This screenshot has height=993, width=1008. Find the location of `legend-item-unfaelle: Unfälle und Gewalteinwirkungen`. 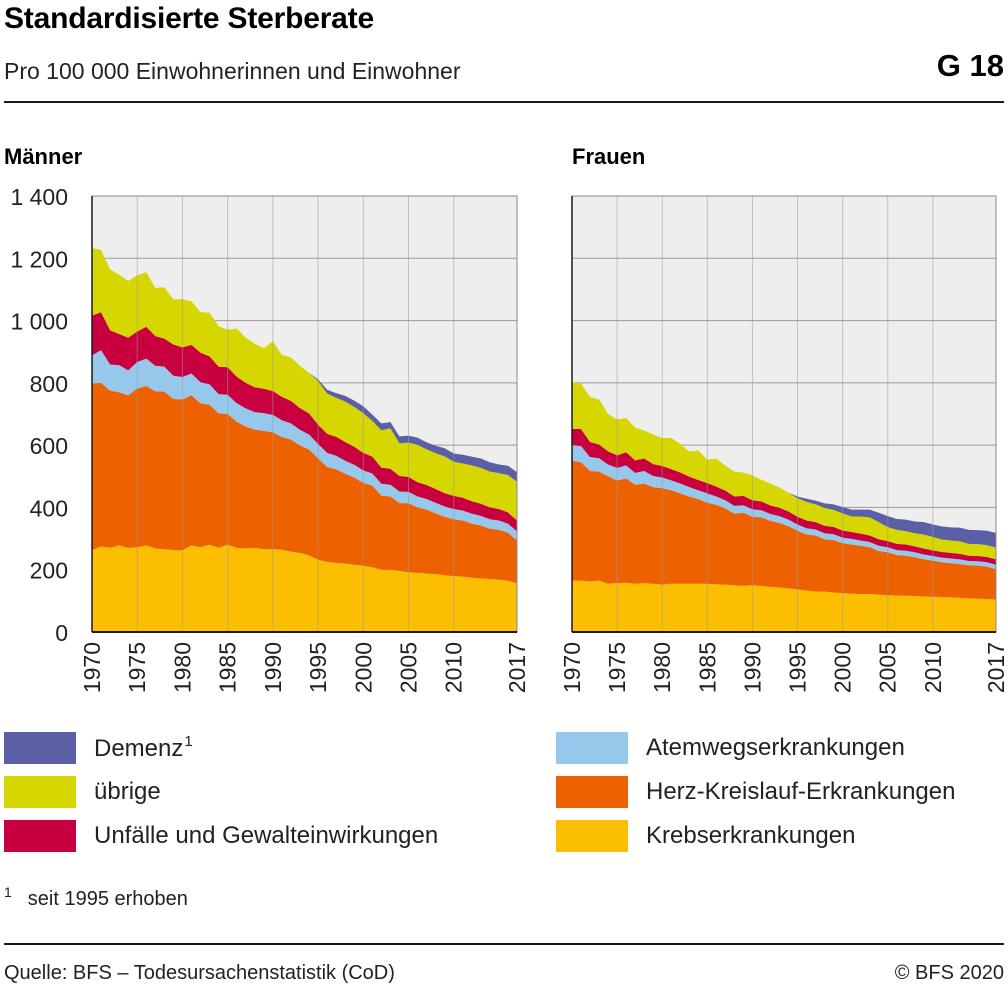

legend-item-unfaelle: Unfälle und Gewalteinwirkungen is located at coordinates (221, 836).